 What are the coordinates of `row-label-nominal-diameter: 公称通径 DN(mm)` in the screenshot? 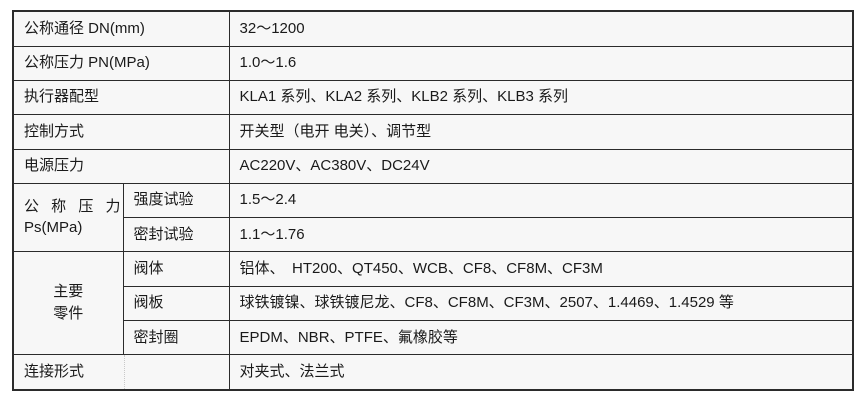 It's located at (121, 28).